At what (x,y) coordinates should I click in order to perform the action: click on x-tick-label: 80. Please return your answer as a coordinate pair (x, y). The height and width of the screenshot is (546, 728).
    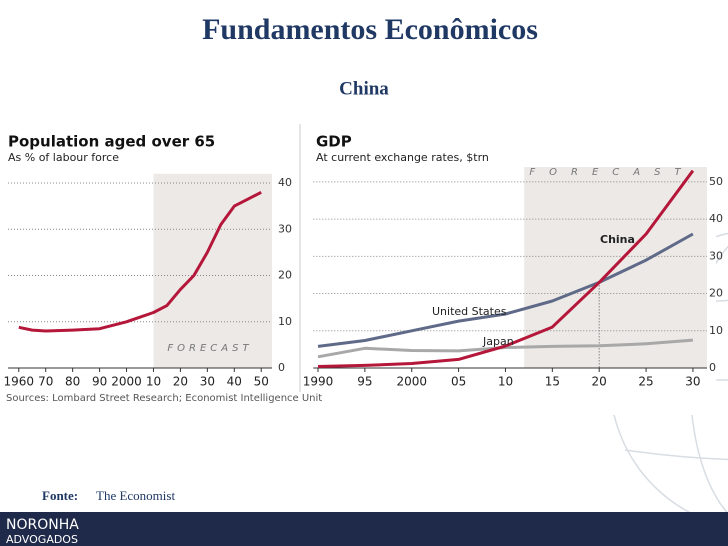
    Looking at the image, I should click on (72, 382).